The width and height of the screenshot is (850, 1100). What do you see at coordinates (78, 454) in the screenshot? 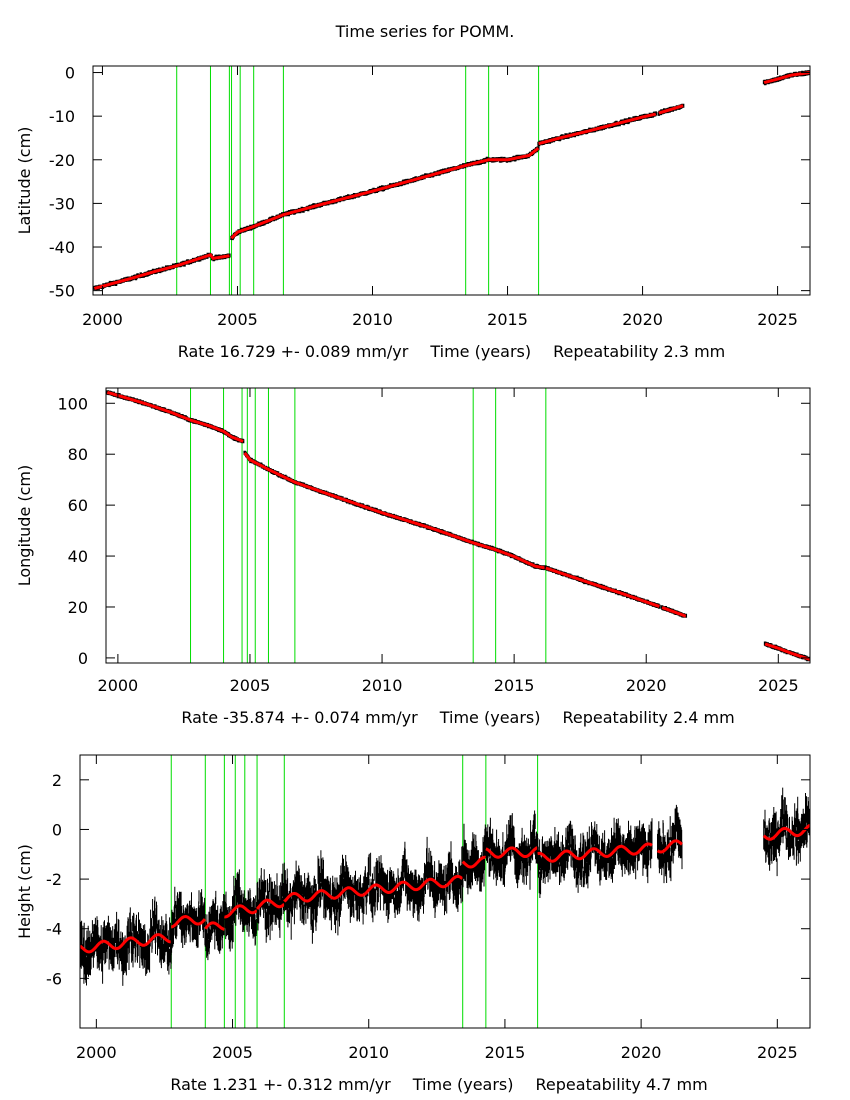
I see `y-tick-label: 80` at bounding box center [78, 454].